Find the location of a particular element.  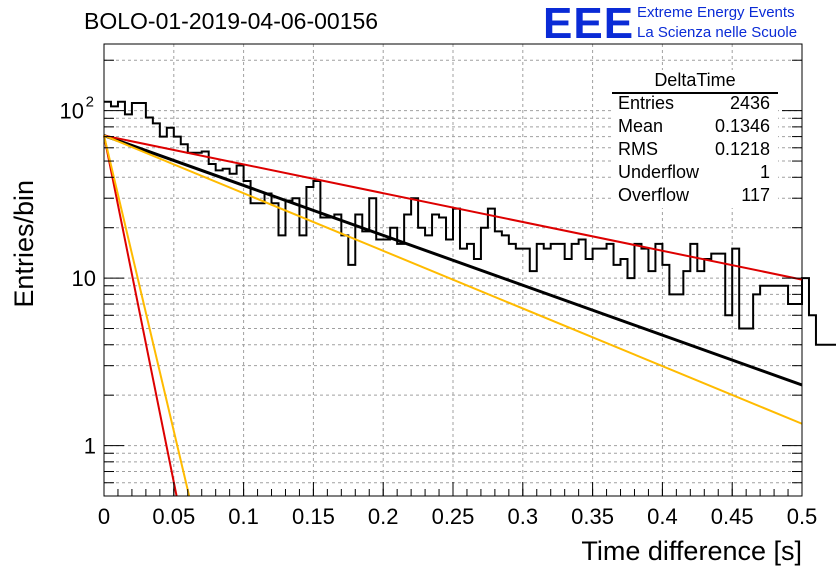

stats-row: Mean 0.1346 is located at coordinates (694, 127).